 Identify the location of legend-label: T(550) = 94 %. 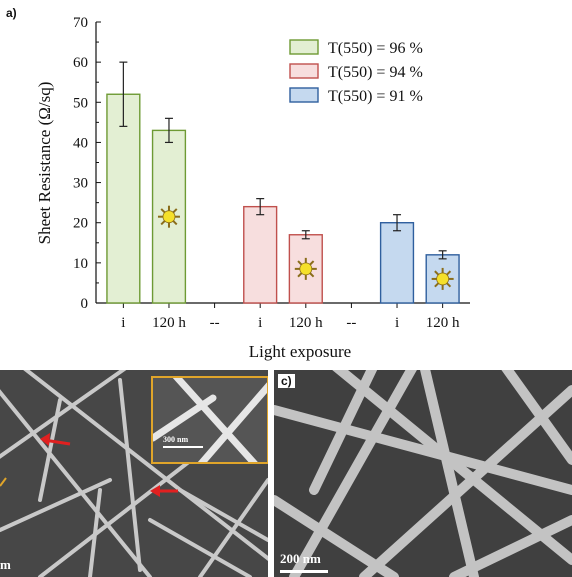
(375, 72).